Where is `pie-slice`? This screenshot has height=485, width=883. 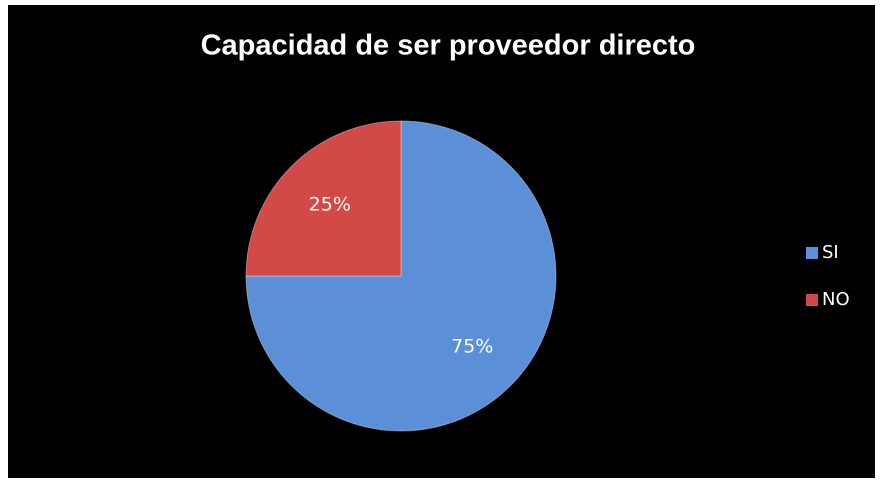
pie-slice is located at coordinates (323, 198).